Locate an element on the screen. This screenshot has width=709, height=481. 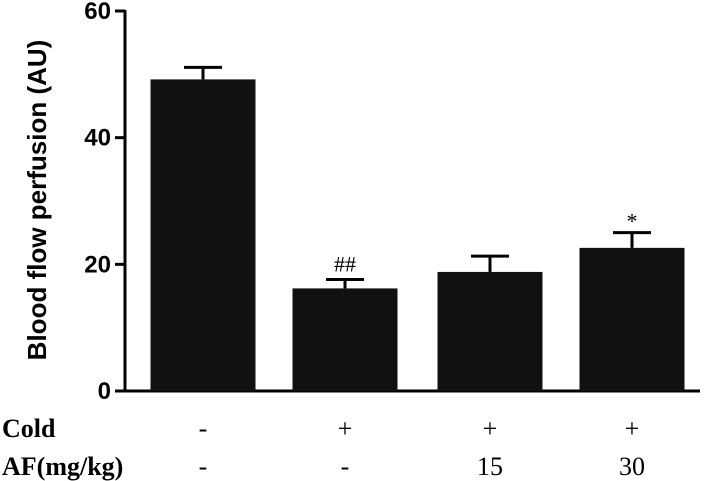
significance-labels: ## * is located at coordinates (486, 243).